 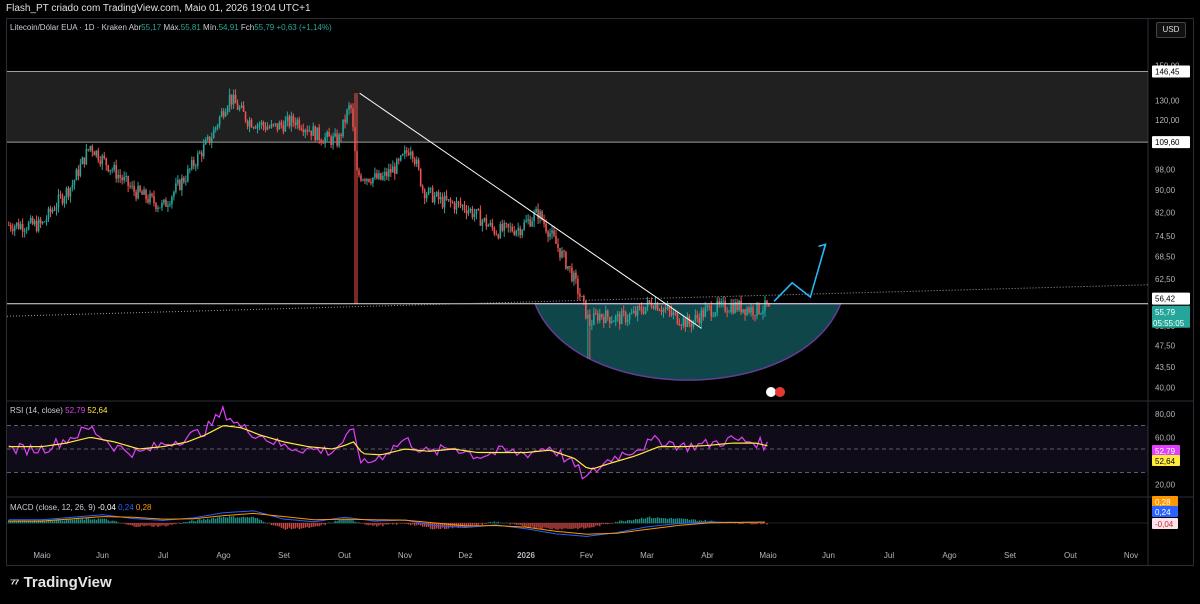 I want to click on macd-label: MACD (close, 12, 26, 9), so click(x=53, y=507).